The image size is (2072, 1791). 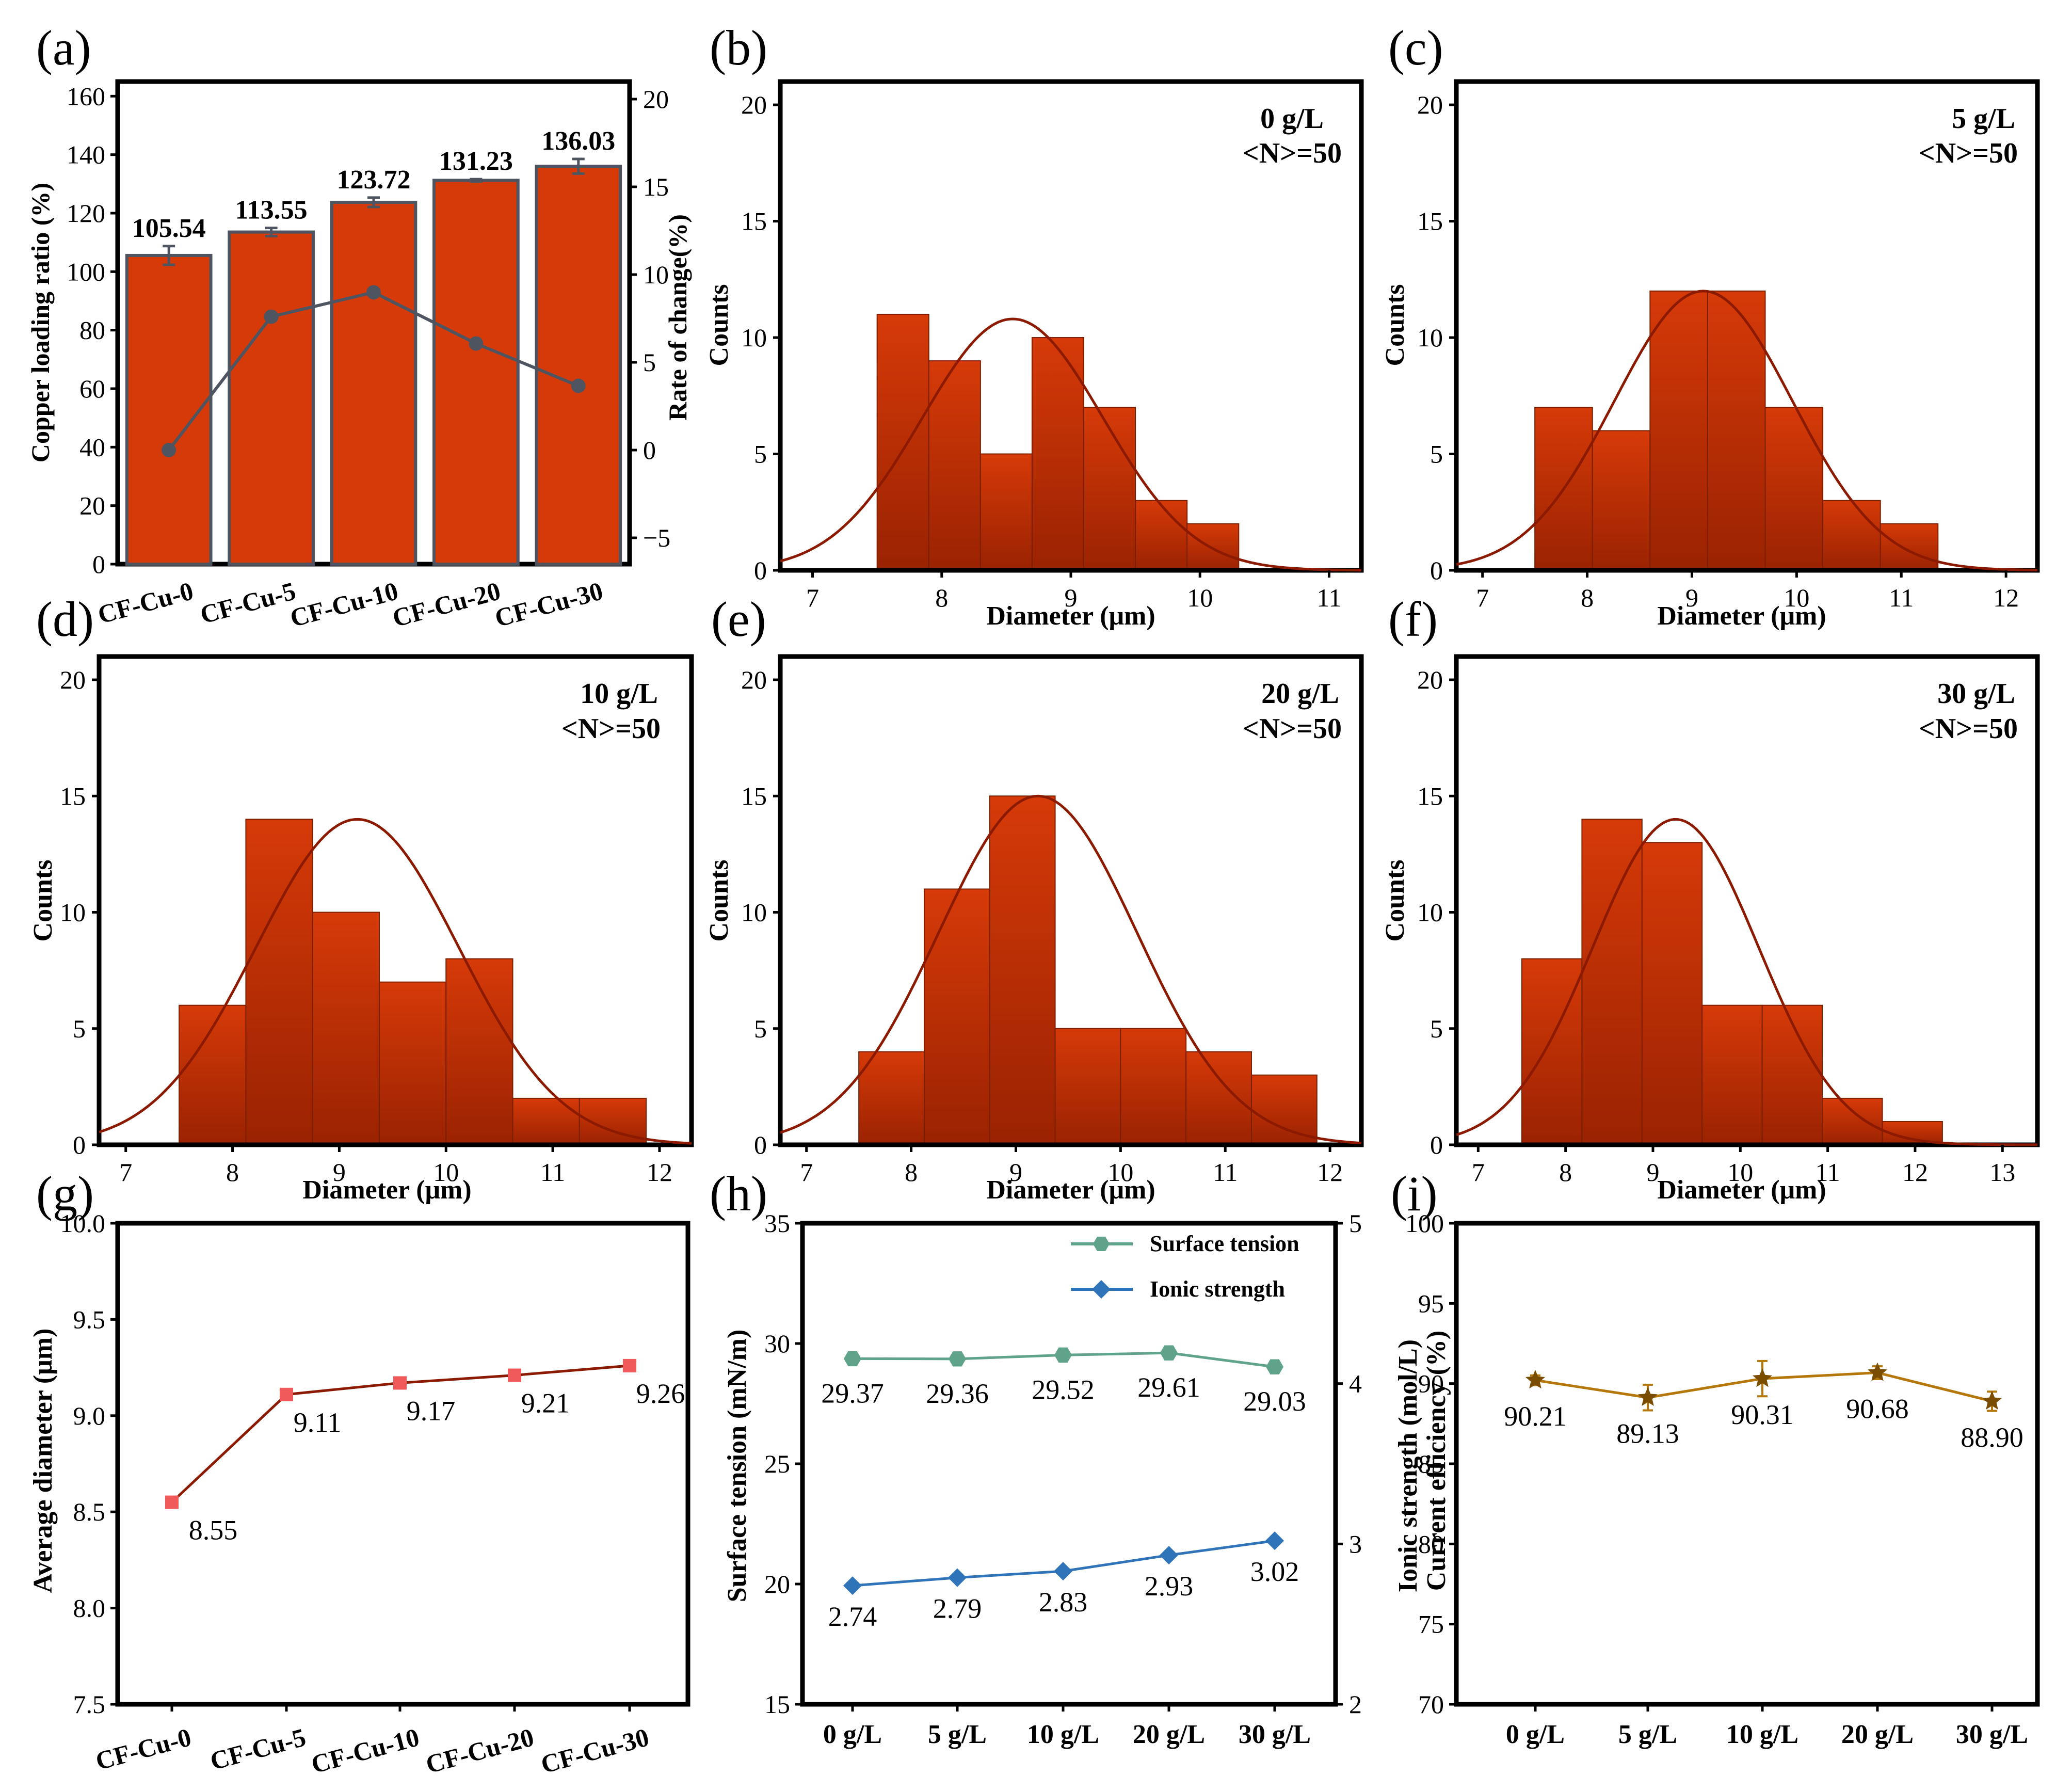 What do you see at coordinates (1565, 1172) in the screenshot?
I see `panel-f-xtick-1: 8` at bounding box center [1565, 1172].